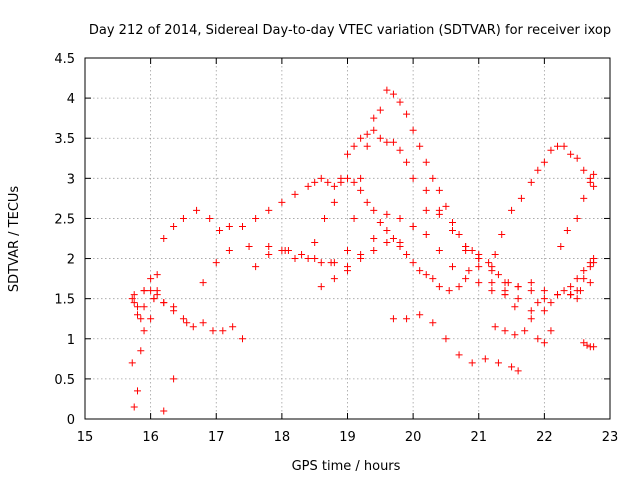  What do you see at coordinates (346, 466) in the screenshot?
I see `x-axis-label: GPS time / hours` at bounding box center [346, 466].